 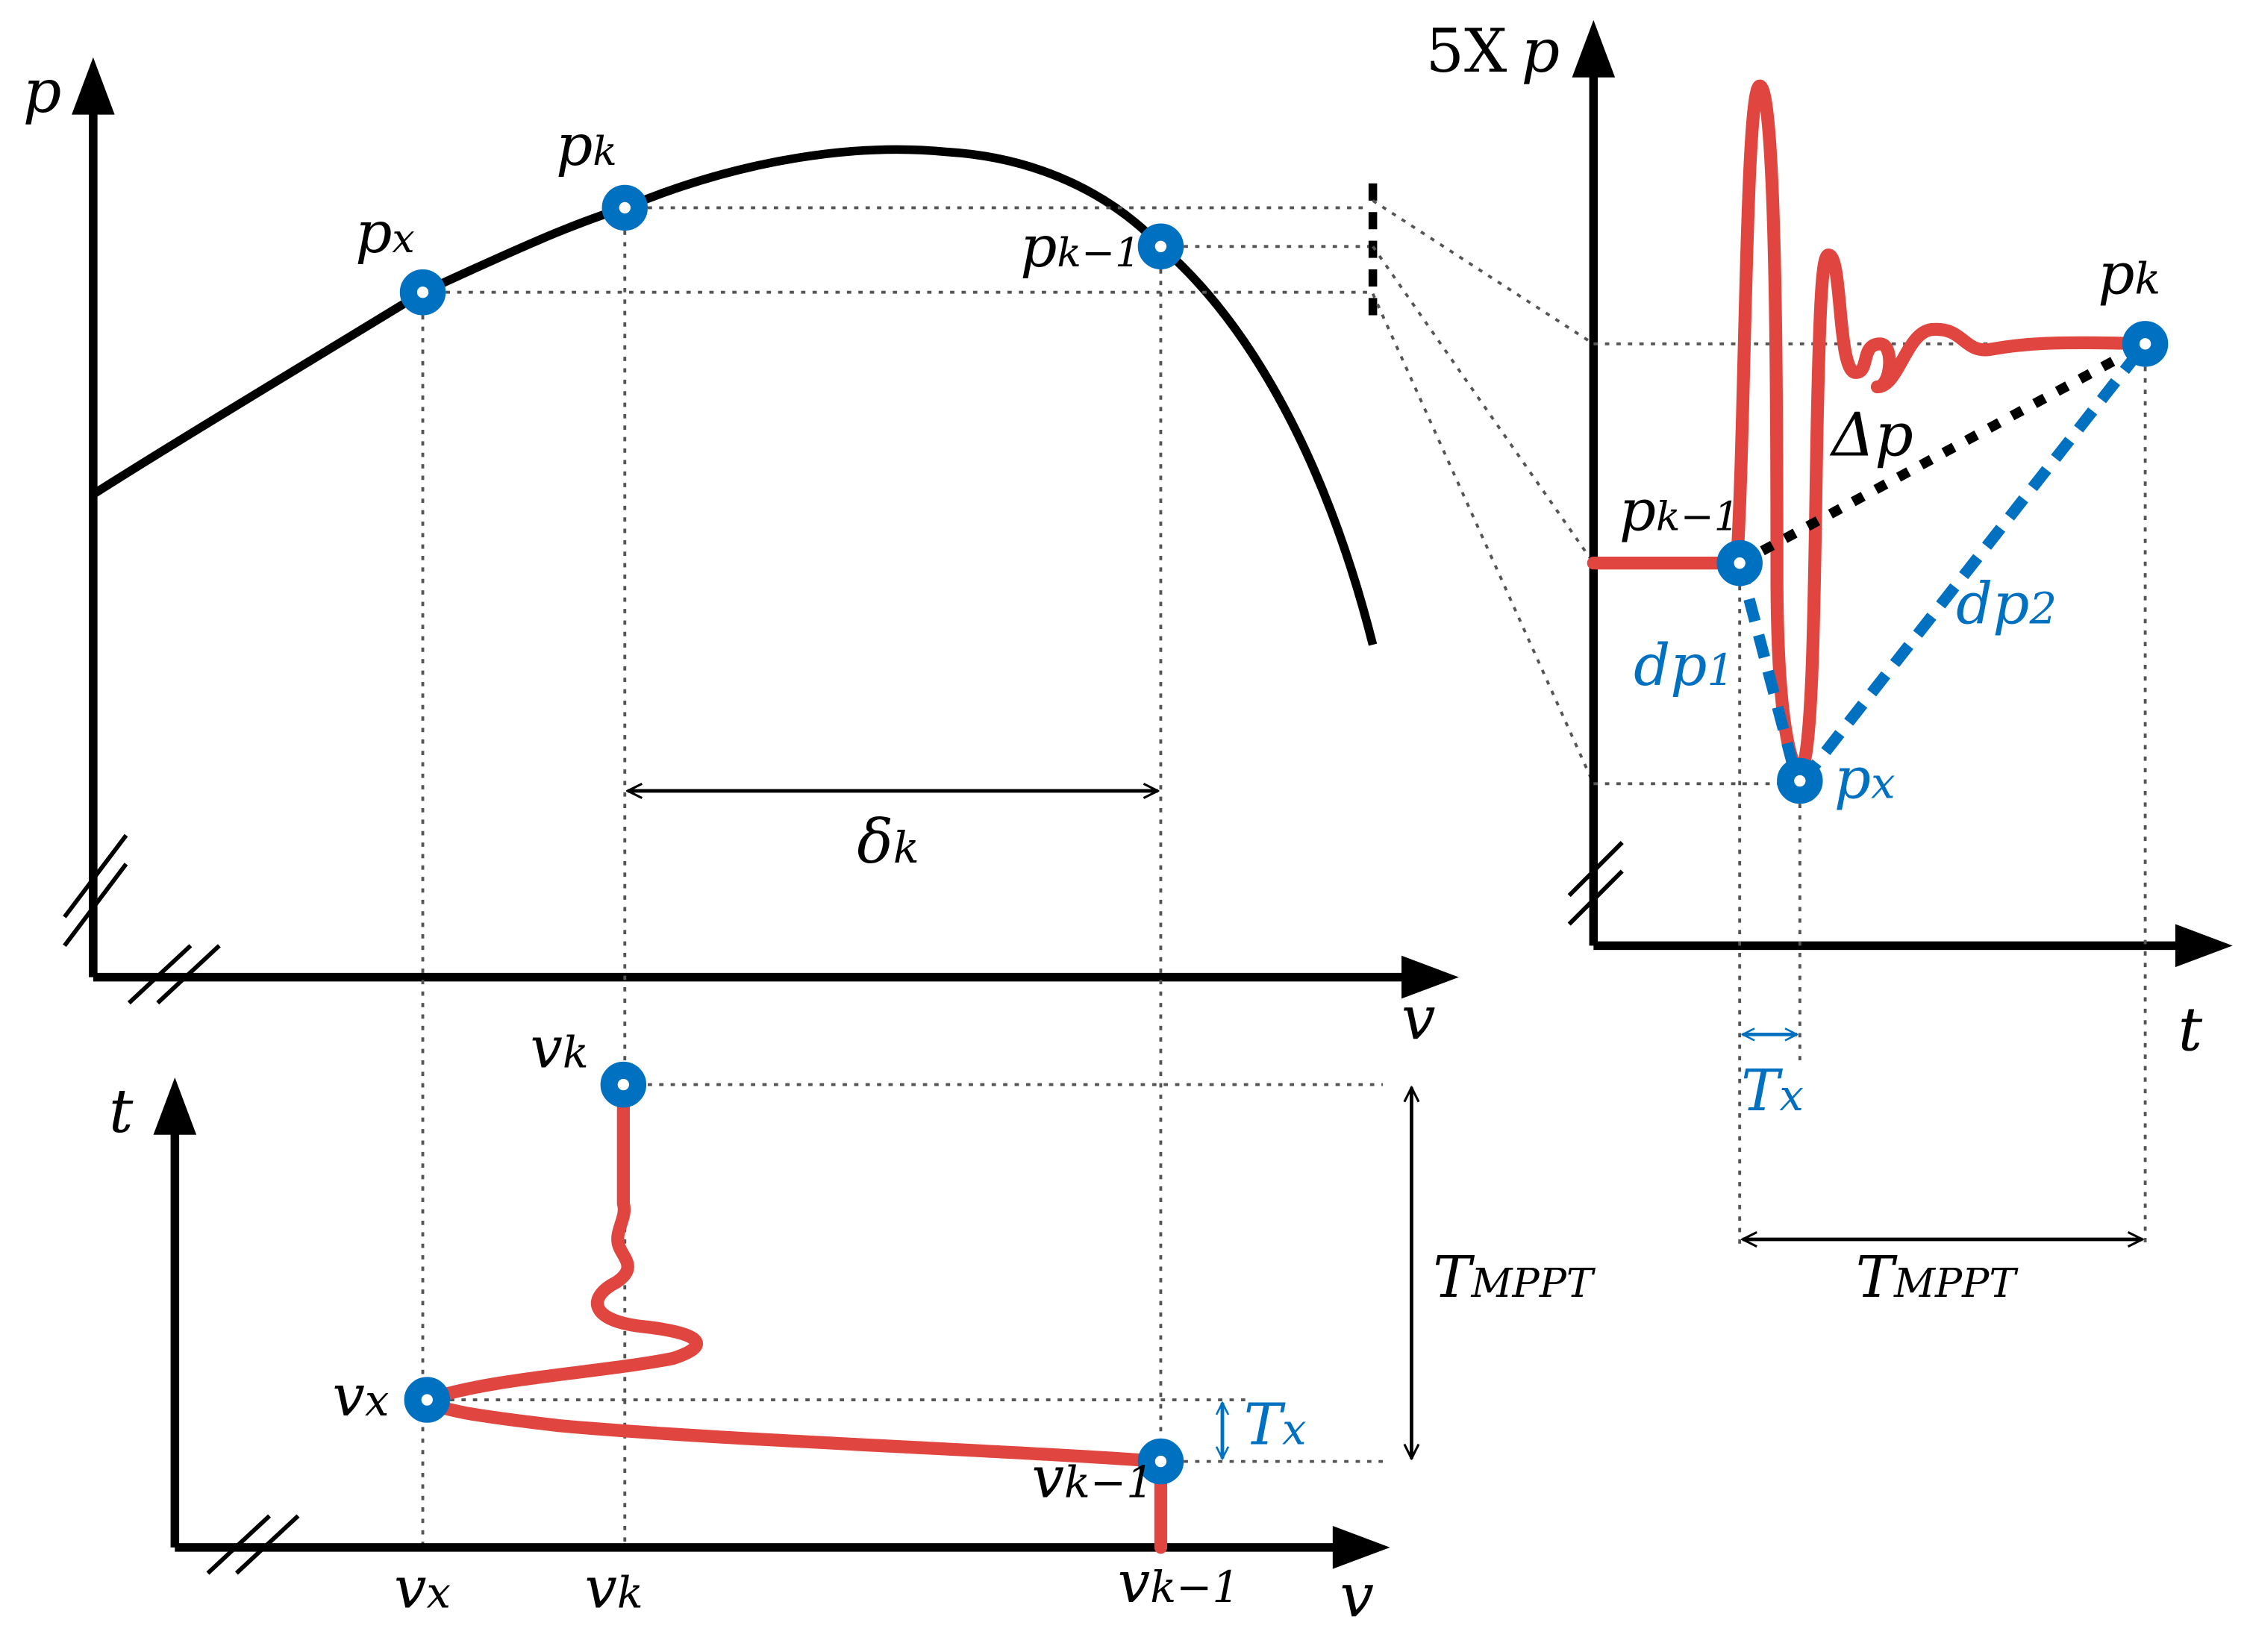 What do you see at coordinates (586, 146) in the screenshot?
I see `pv-point-pk-label: pk` at bounding box center [586, 146].